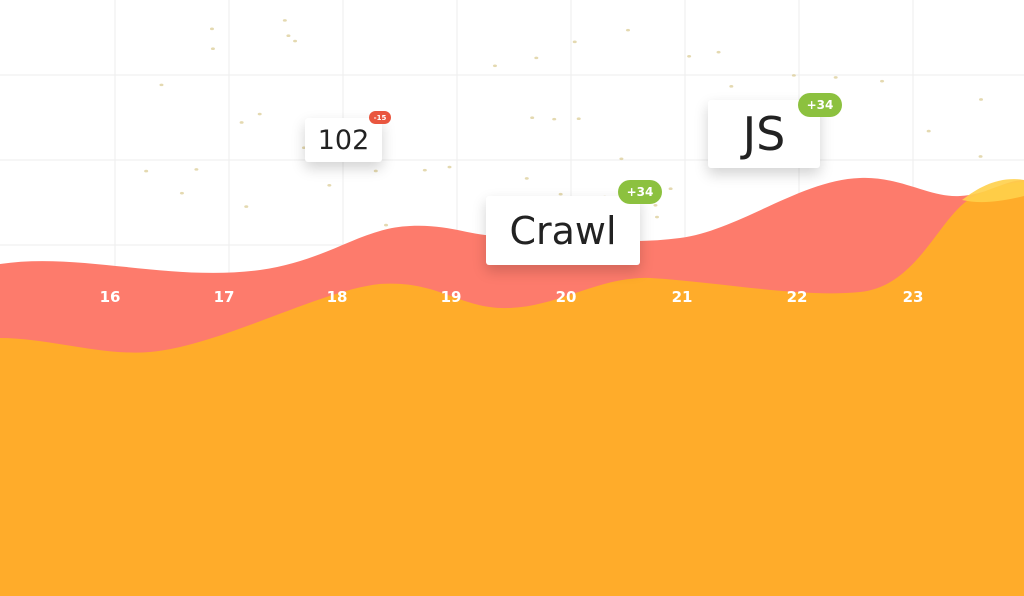  Describe the element at coordinates (110, 297) in the screenshot. I see `axis-label: 16` at that location.